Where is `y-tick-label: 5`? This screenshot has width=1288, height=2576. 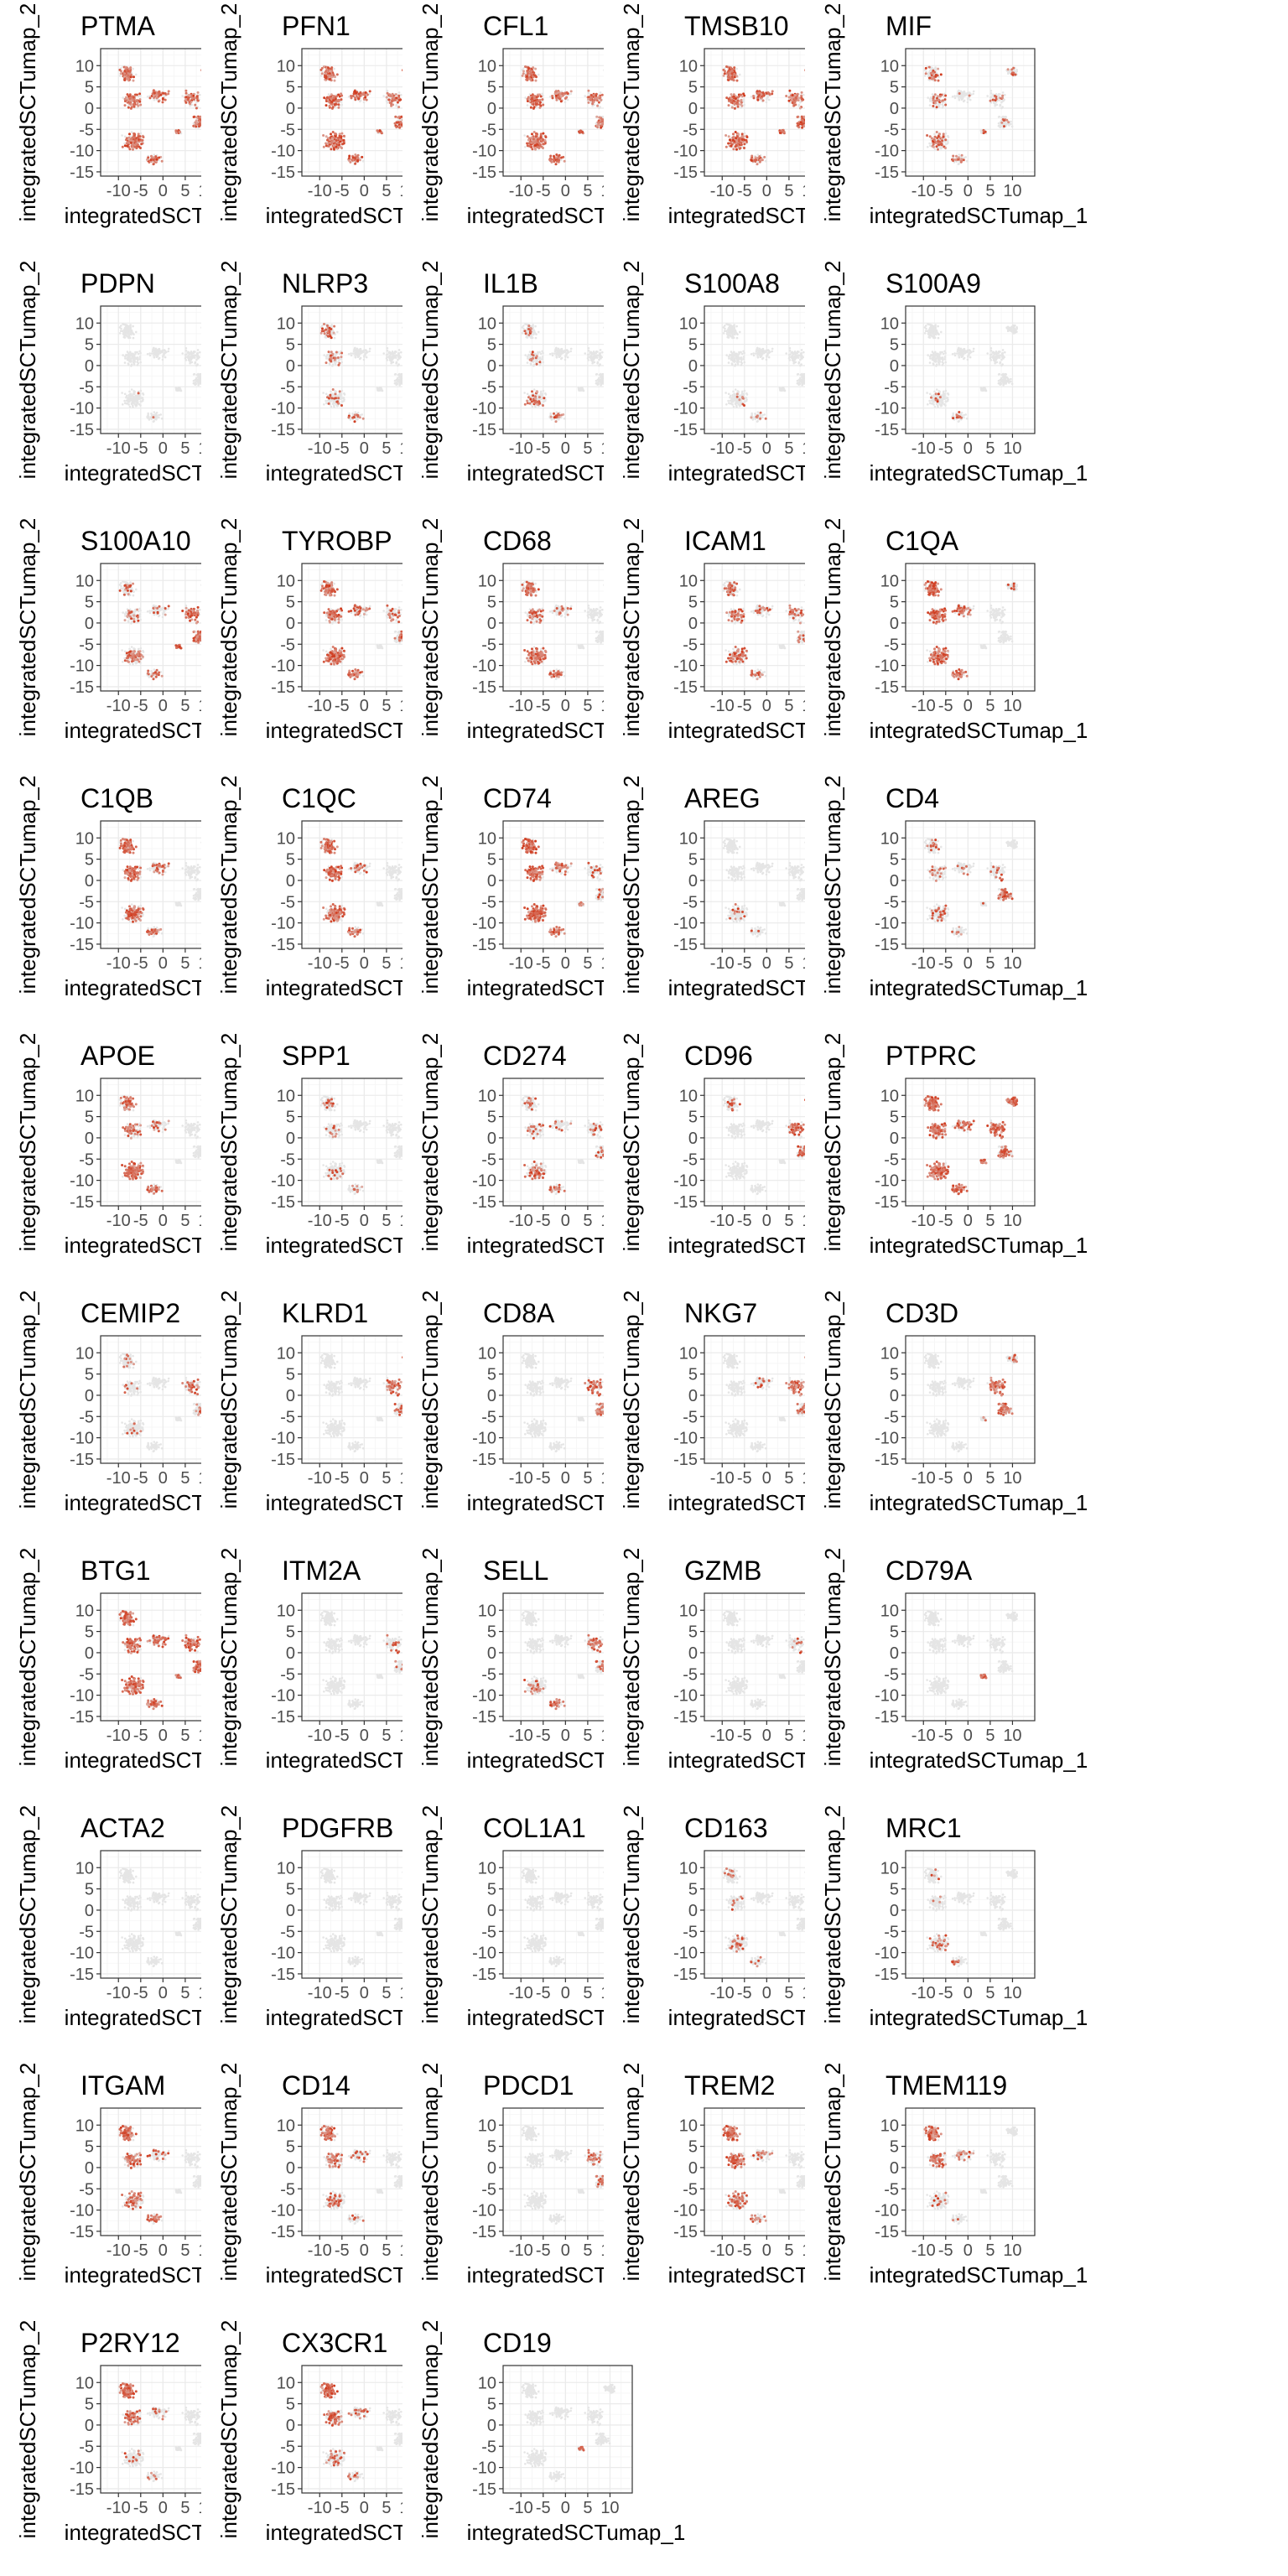 y-tick-label: 5 is located at coordinates (290, 88).